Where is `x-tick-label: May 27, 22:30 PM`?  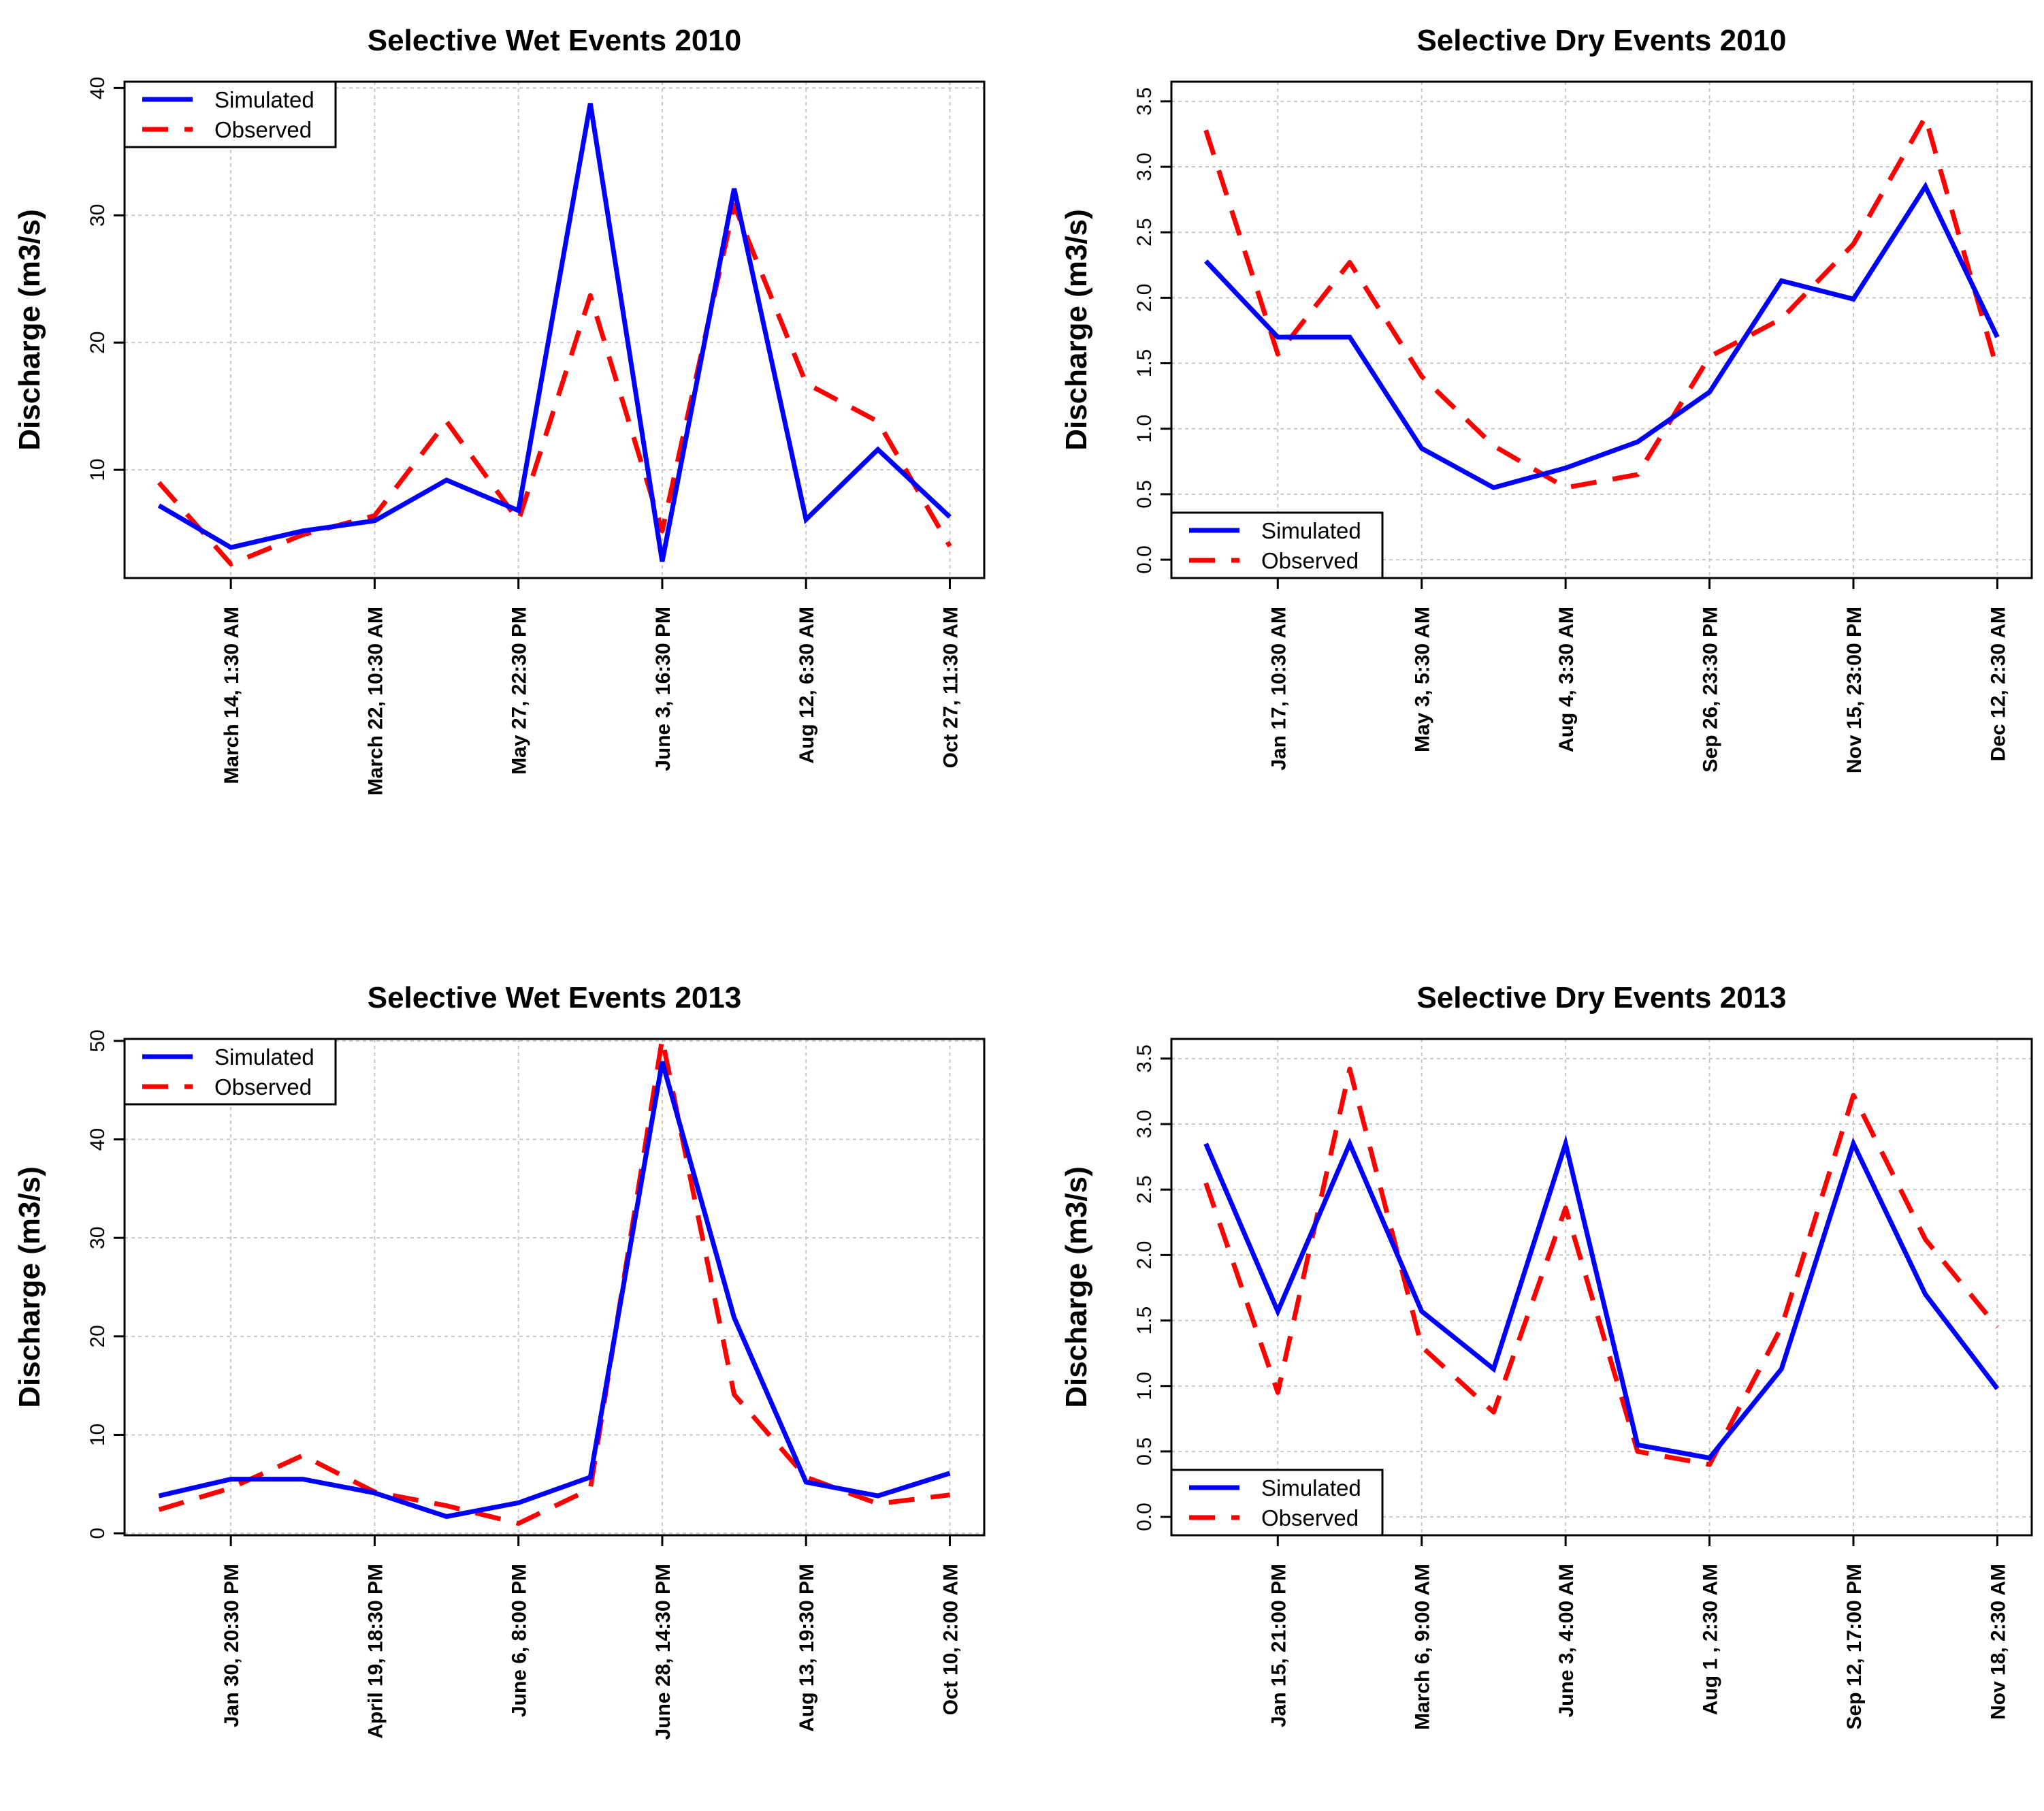
x-tick-label: May 27, 22:30 PM is located at coordinates (519, 691).